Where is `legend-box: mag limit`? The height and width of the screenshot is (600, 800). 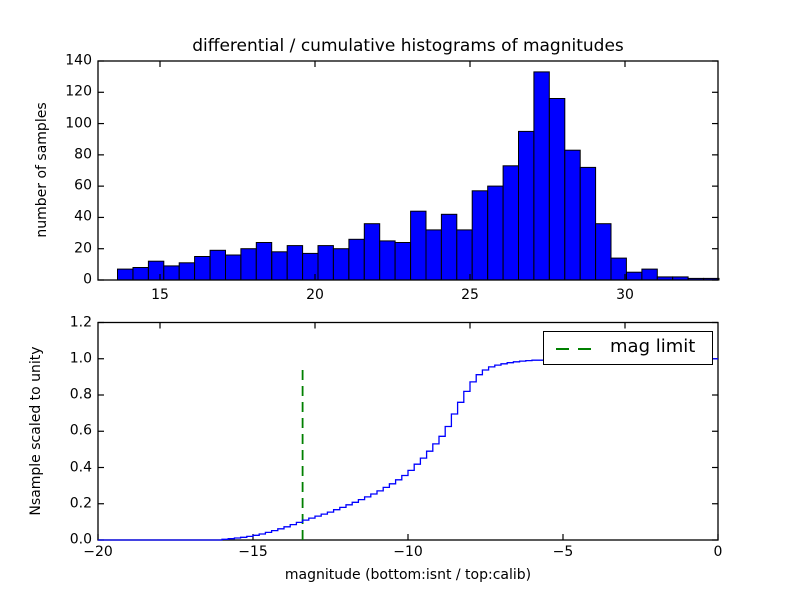
legend-box: mag limit is located at coordinates (628, 348).